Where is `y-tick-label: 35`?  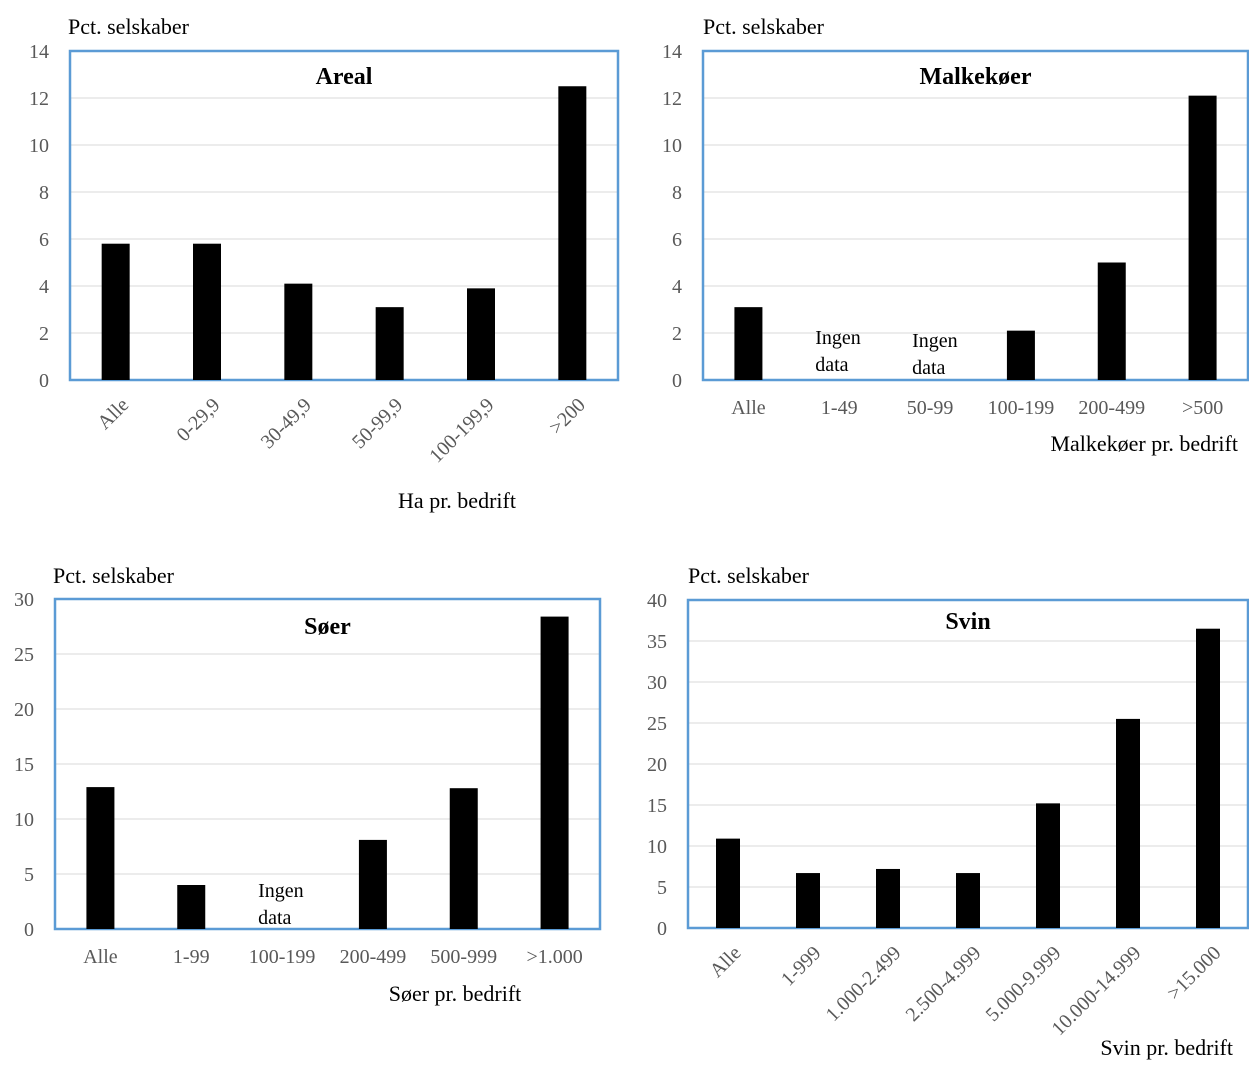 y-tick-label: 35 is located at coordinates (657, 642).